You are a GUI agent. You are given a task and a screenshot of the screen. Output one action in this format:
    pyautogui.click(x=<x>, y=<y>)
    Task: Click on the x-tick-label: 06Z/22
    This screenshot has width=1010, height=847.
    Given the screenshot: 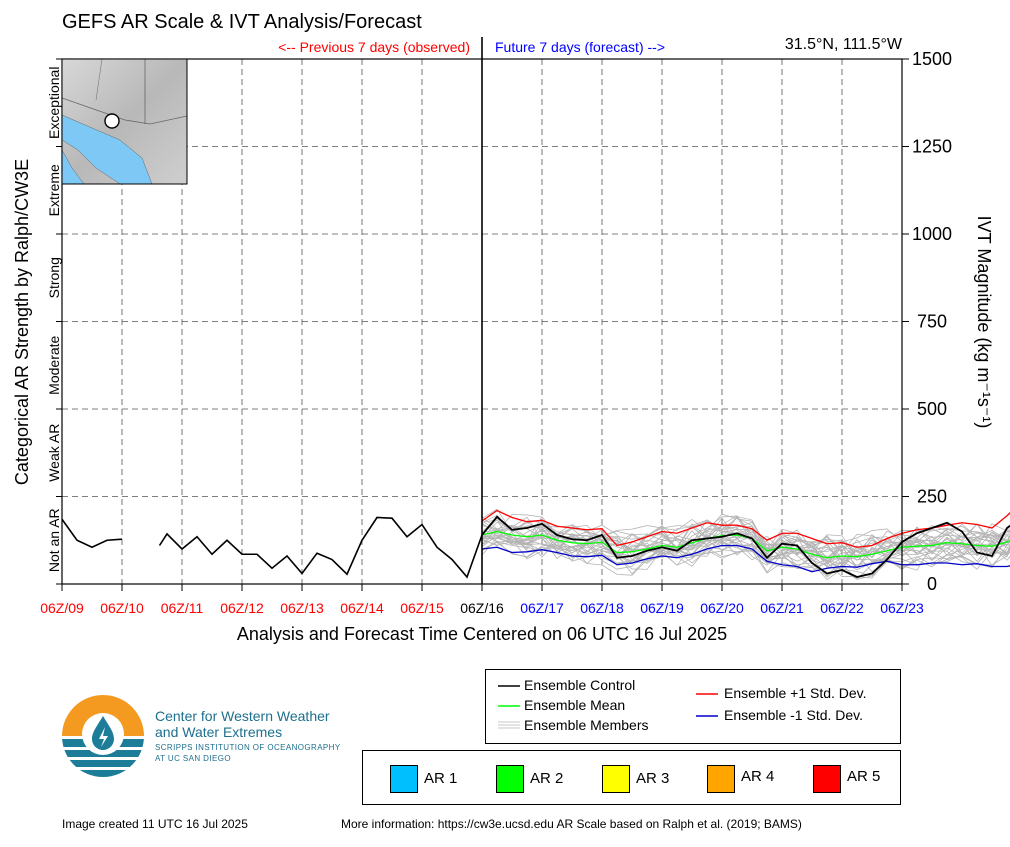 What is the action you would take?
    pyautogui.click(x=842, y=608)
    